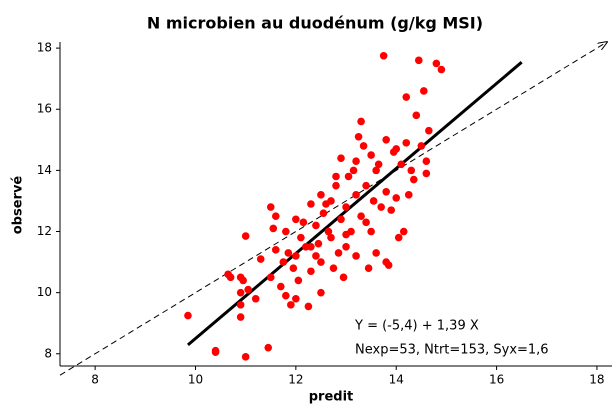 This screenshot has height=411, width=612. What do you see at coordinates (452, 350) in the screenshot?
I see `annotation: Nexp=53, Ntrt=153, Syx=1,6` at bounding box center [452, 350].